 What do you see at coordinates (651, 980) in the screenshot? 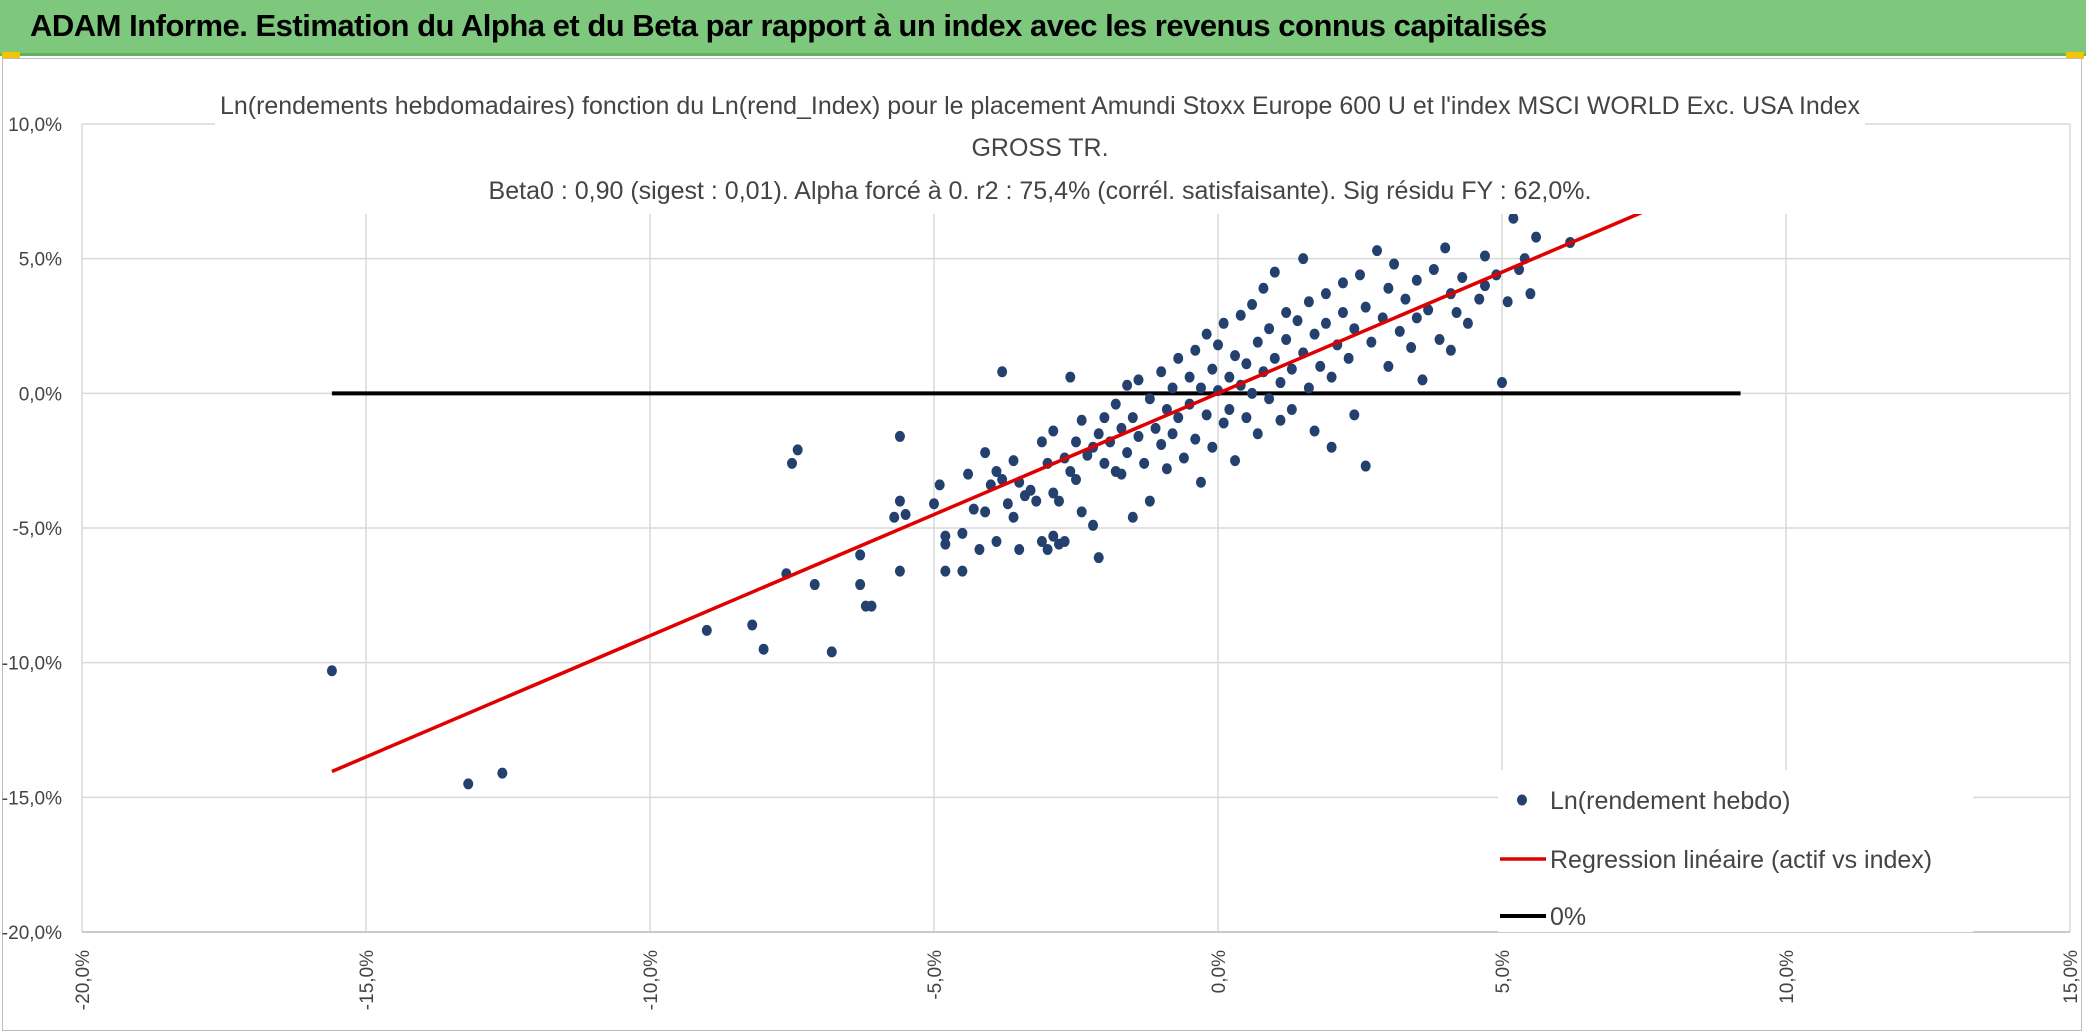
I see `x-tick-label: -10,0%` at bounding box center [651, 980].